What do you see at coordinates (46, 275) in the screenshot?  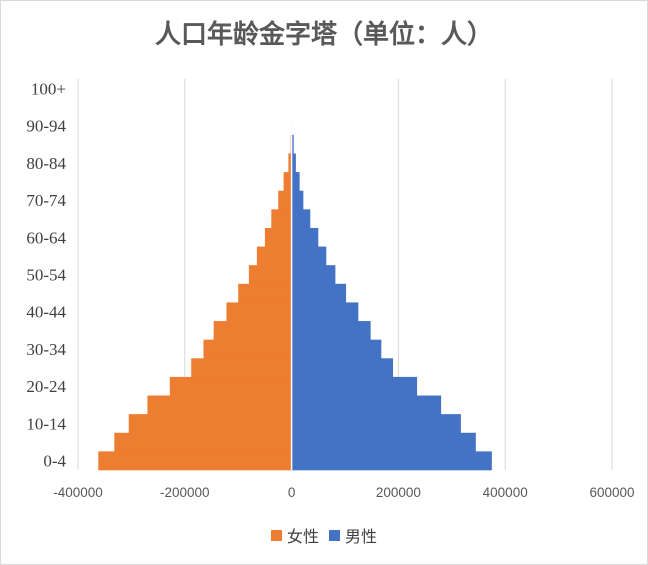 I see `y-tick-label-5: 50-54` at bounding box center [46, 275].